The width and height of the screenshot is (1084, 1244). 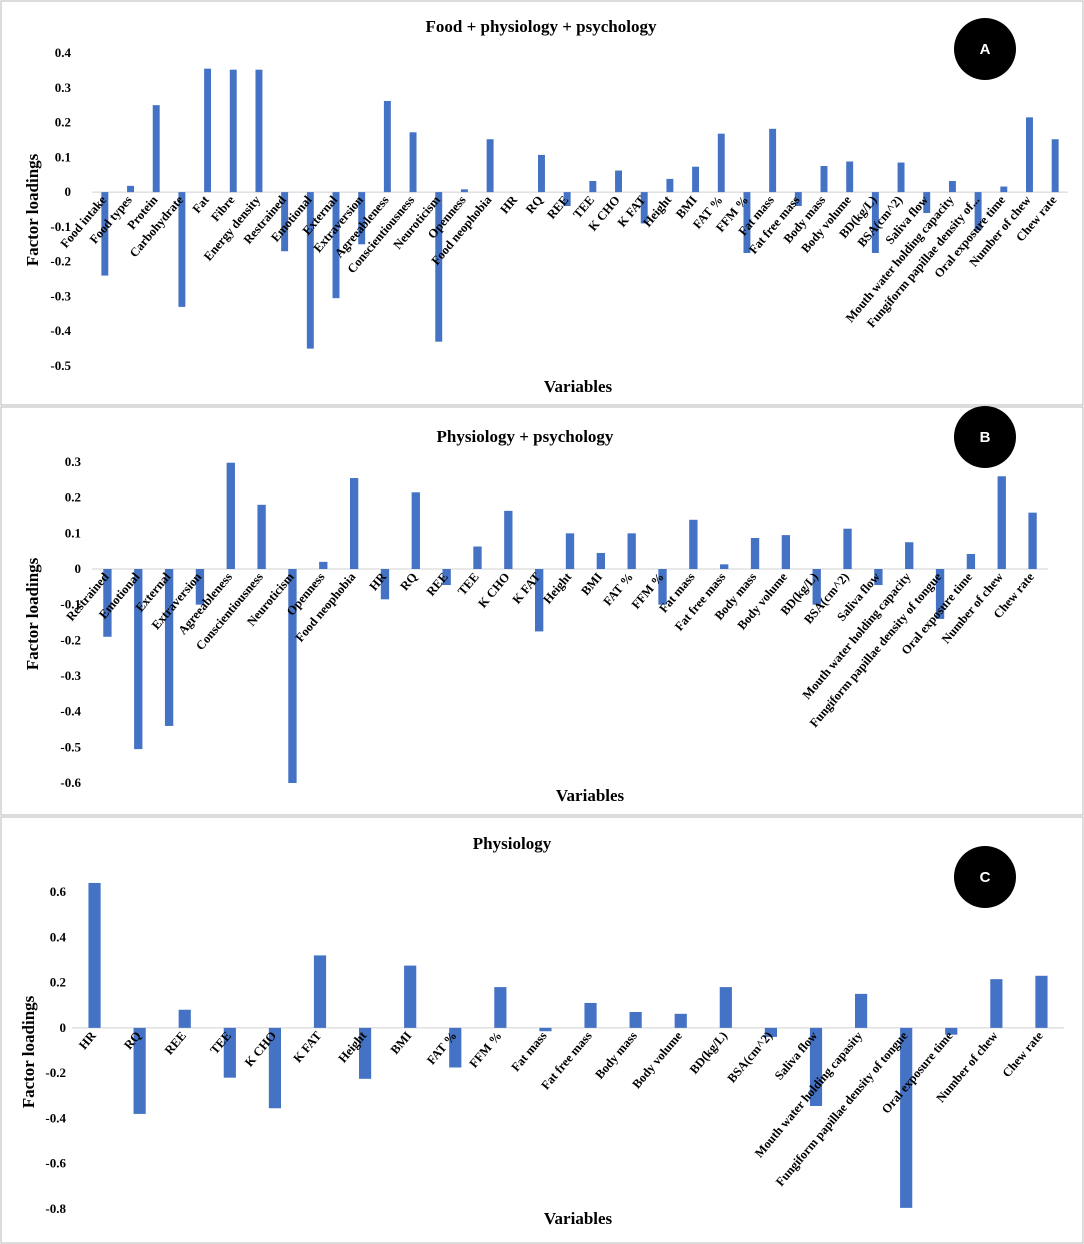 I want to click on y-tick-label: -0.8, so click(x=55, y=1208).